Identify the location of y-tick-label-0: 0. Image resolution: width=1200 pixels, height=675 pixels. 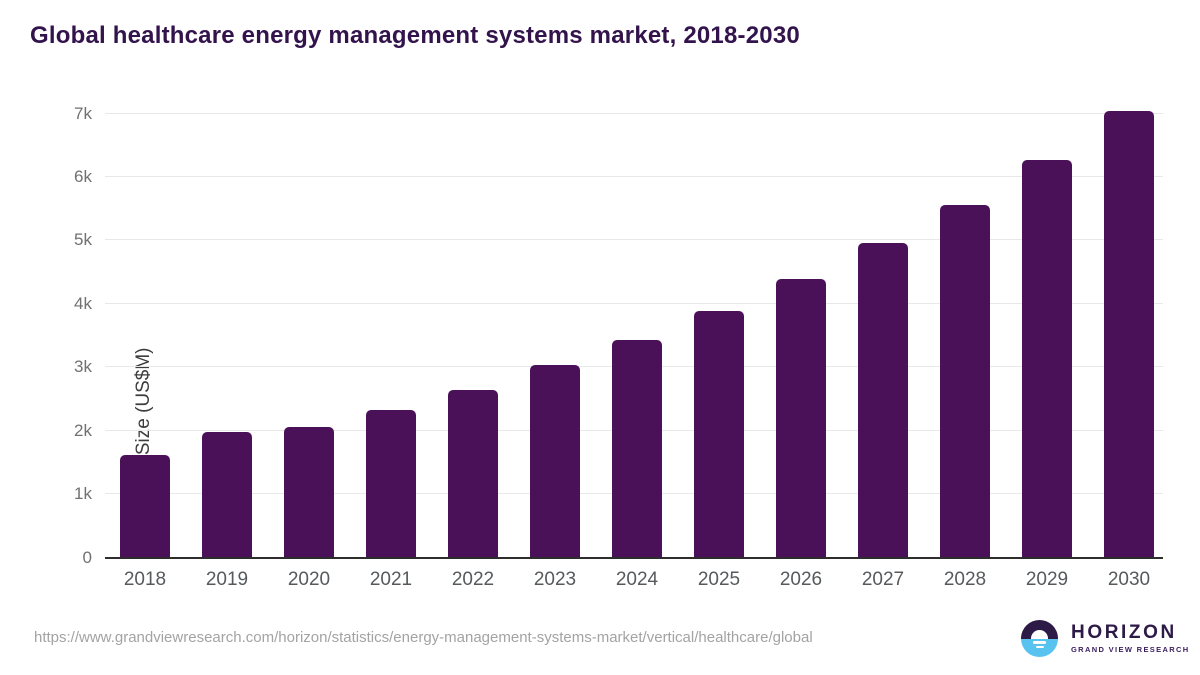
(87, 557).